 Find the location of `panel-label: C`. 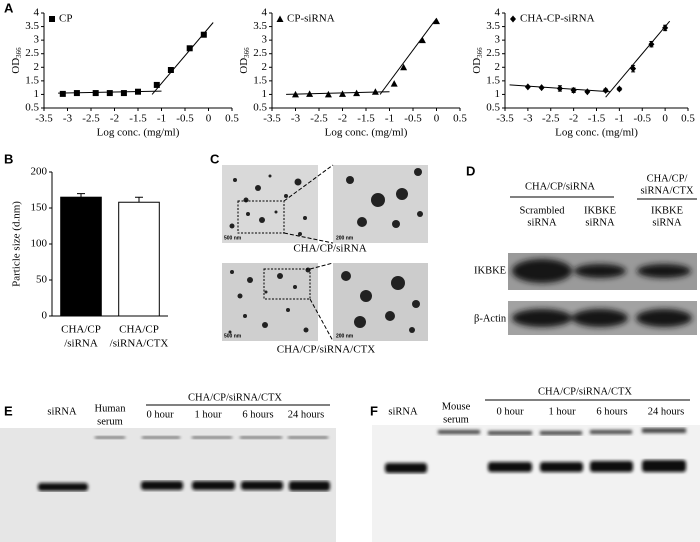

panel-label: C is located at coordinates (215, 158).